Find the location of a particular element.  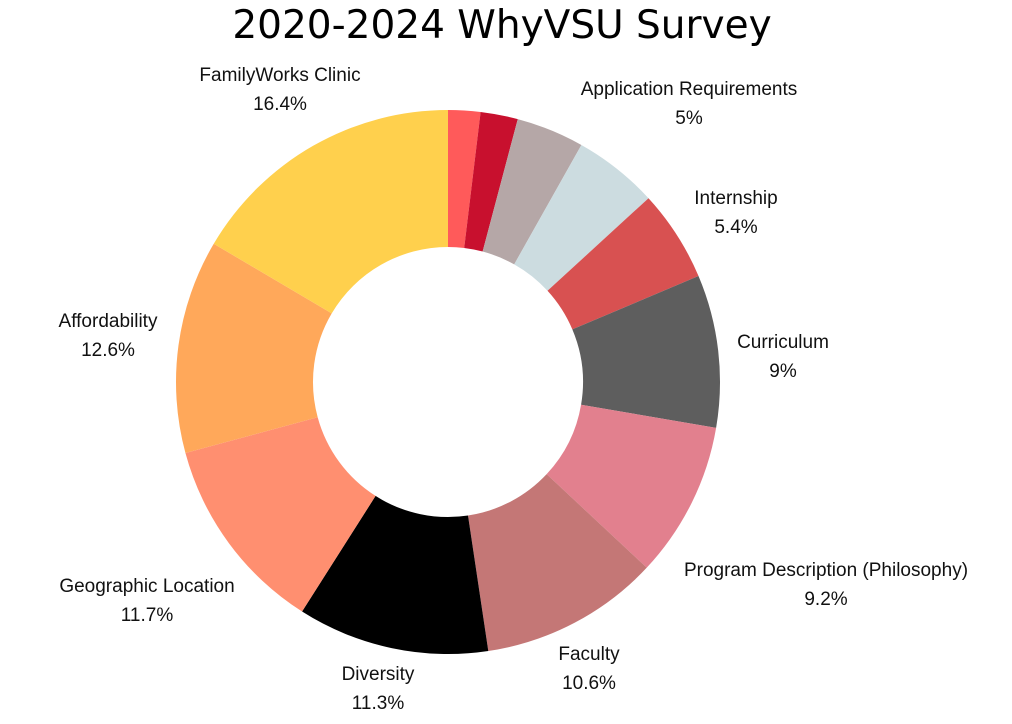

pie-slice-diversity is located at coordinates (395, 574).